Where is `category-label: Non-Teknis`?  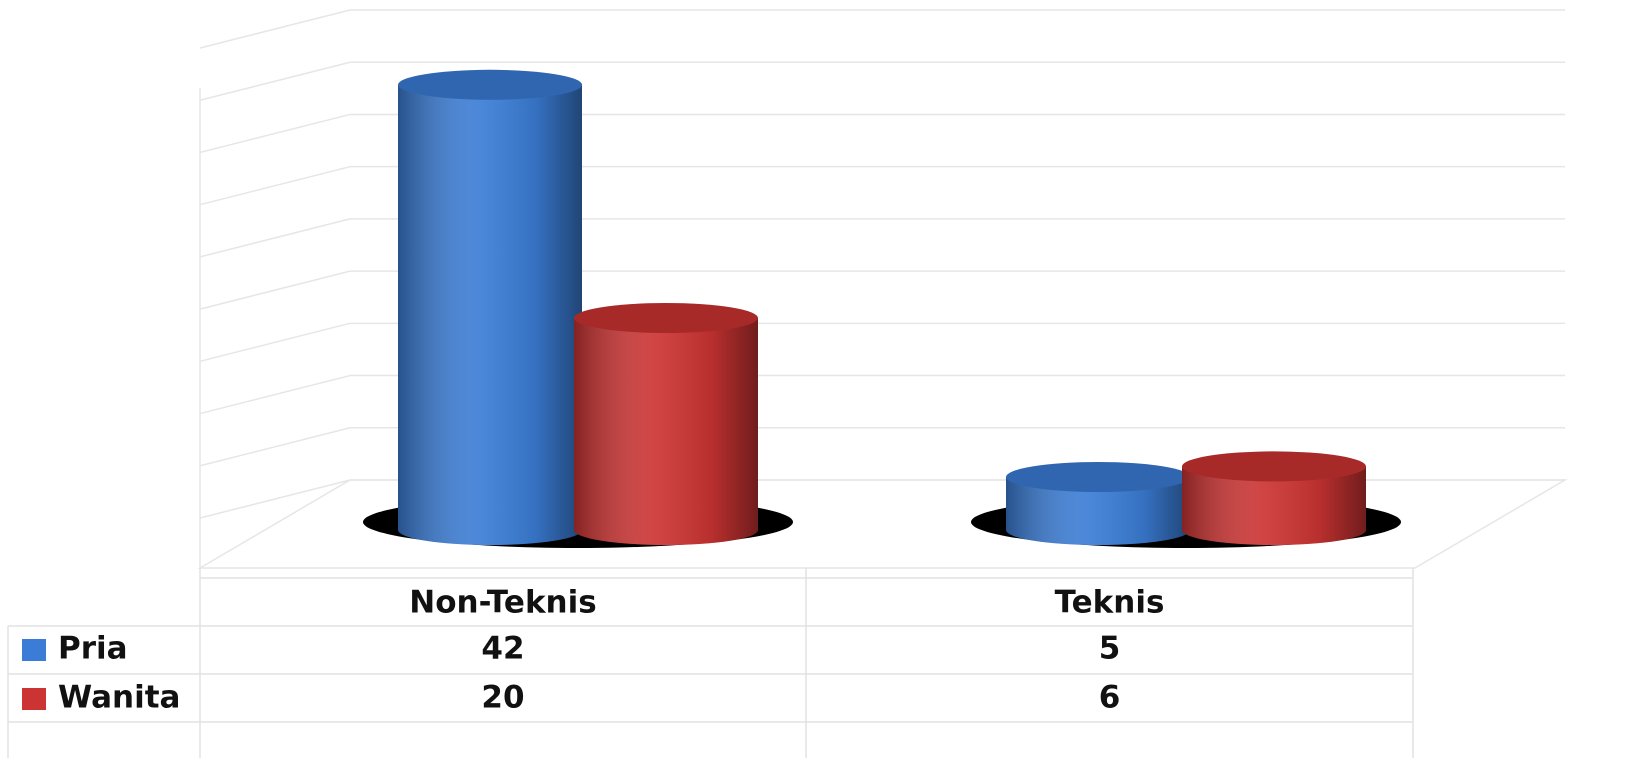
category-label: Non-Teknis is located at coordinates (502, 603).